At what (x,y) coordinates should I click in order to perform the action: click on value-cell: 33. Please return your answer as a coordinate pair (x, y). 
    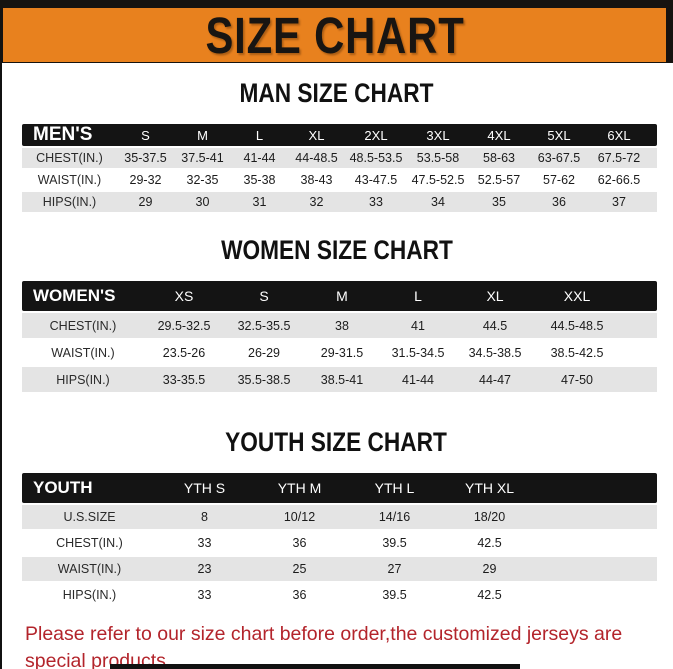
    Looking at the image, I should click on (204, 543).